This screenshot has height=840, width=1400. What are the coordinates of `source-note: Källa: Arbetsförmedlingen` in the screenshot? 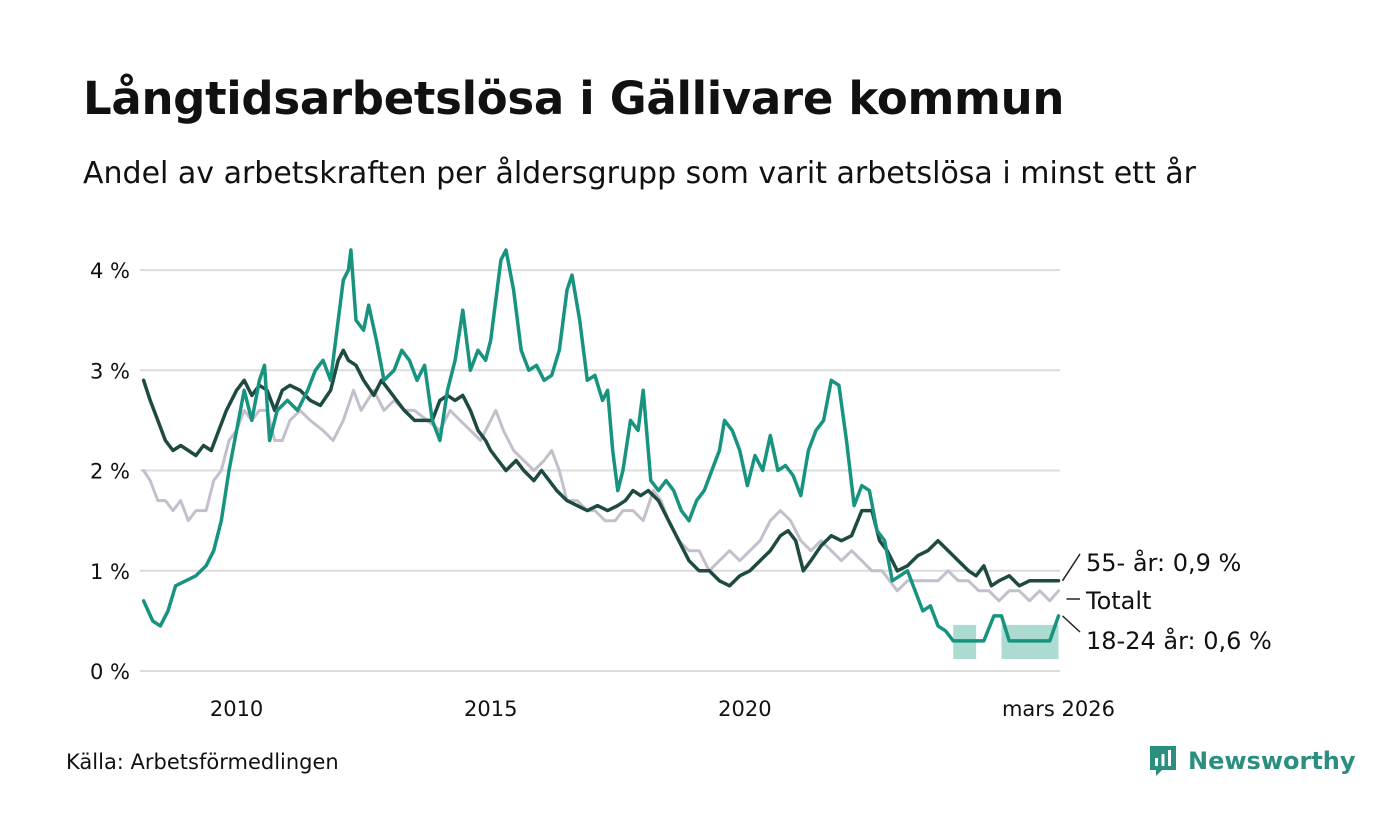 It's located at (202, 762).